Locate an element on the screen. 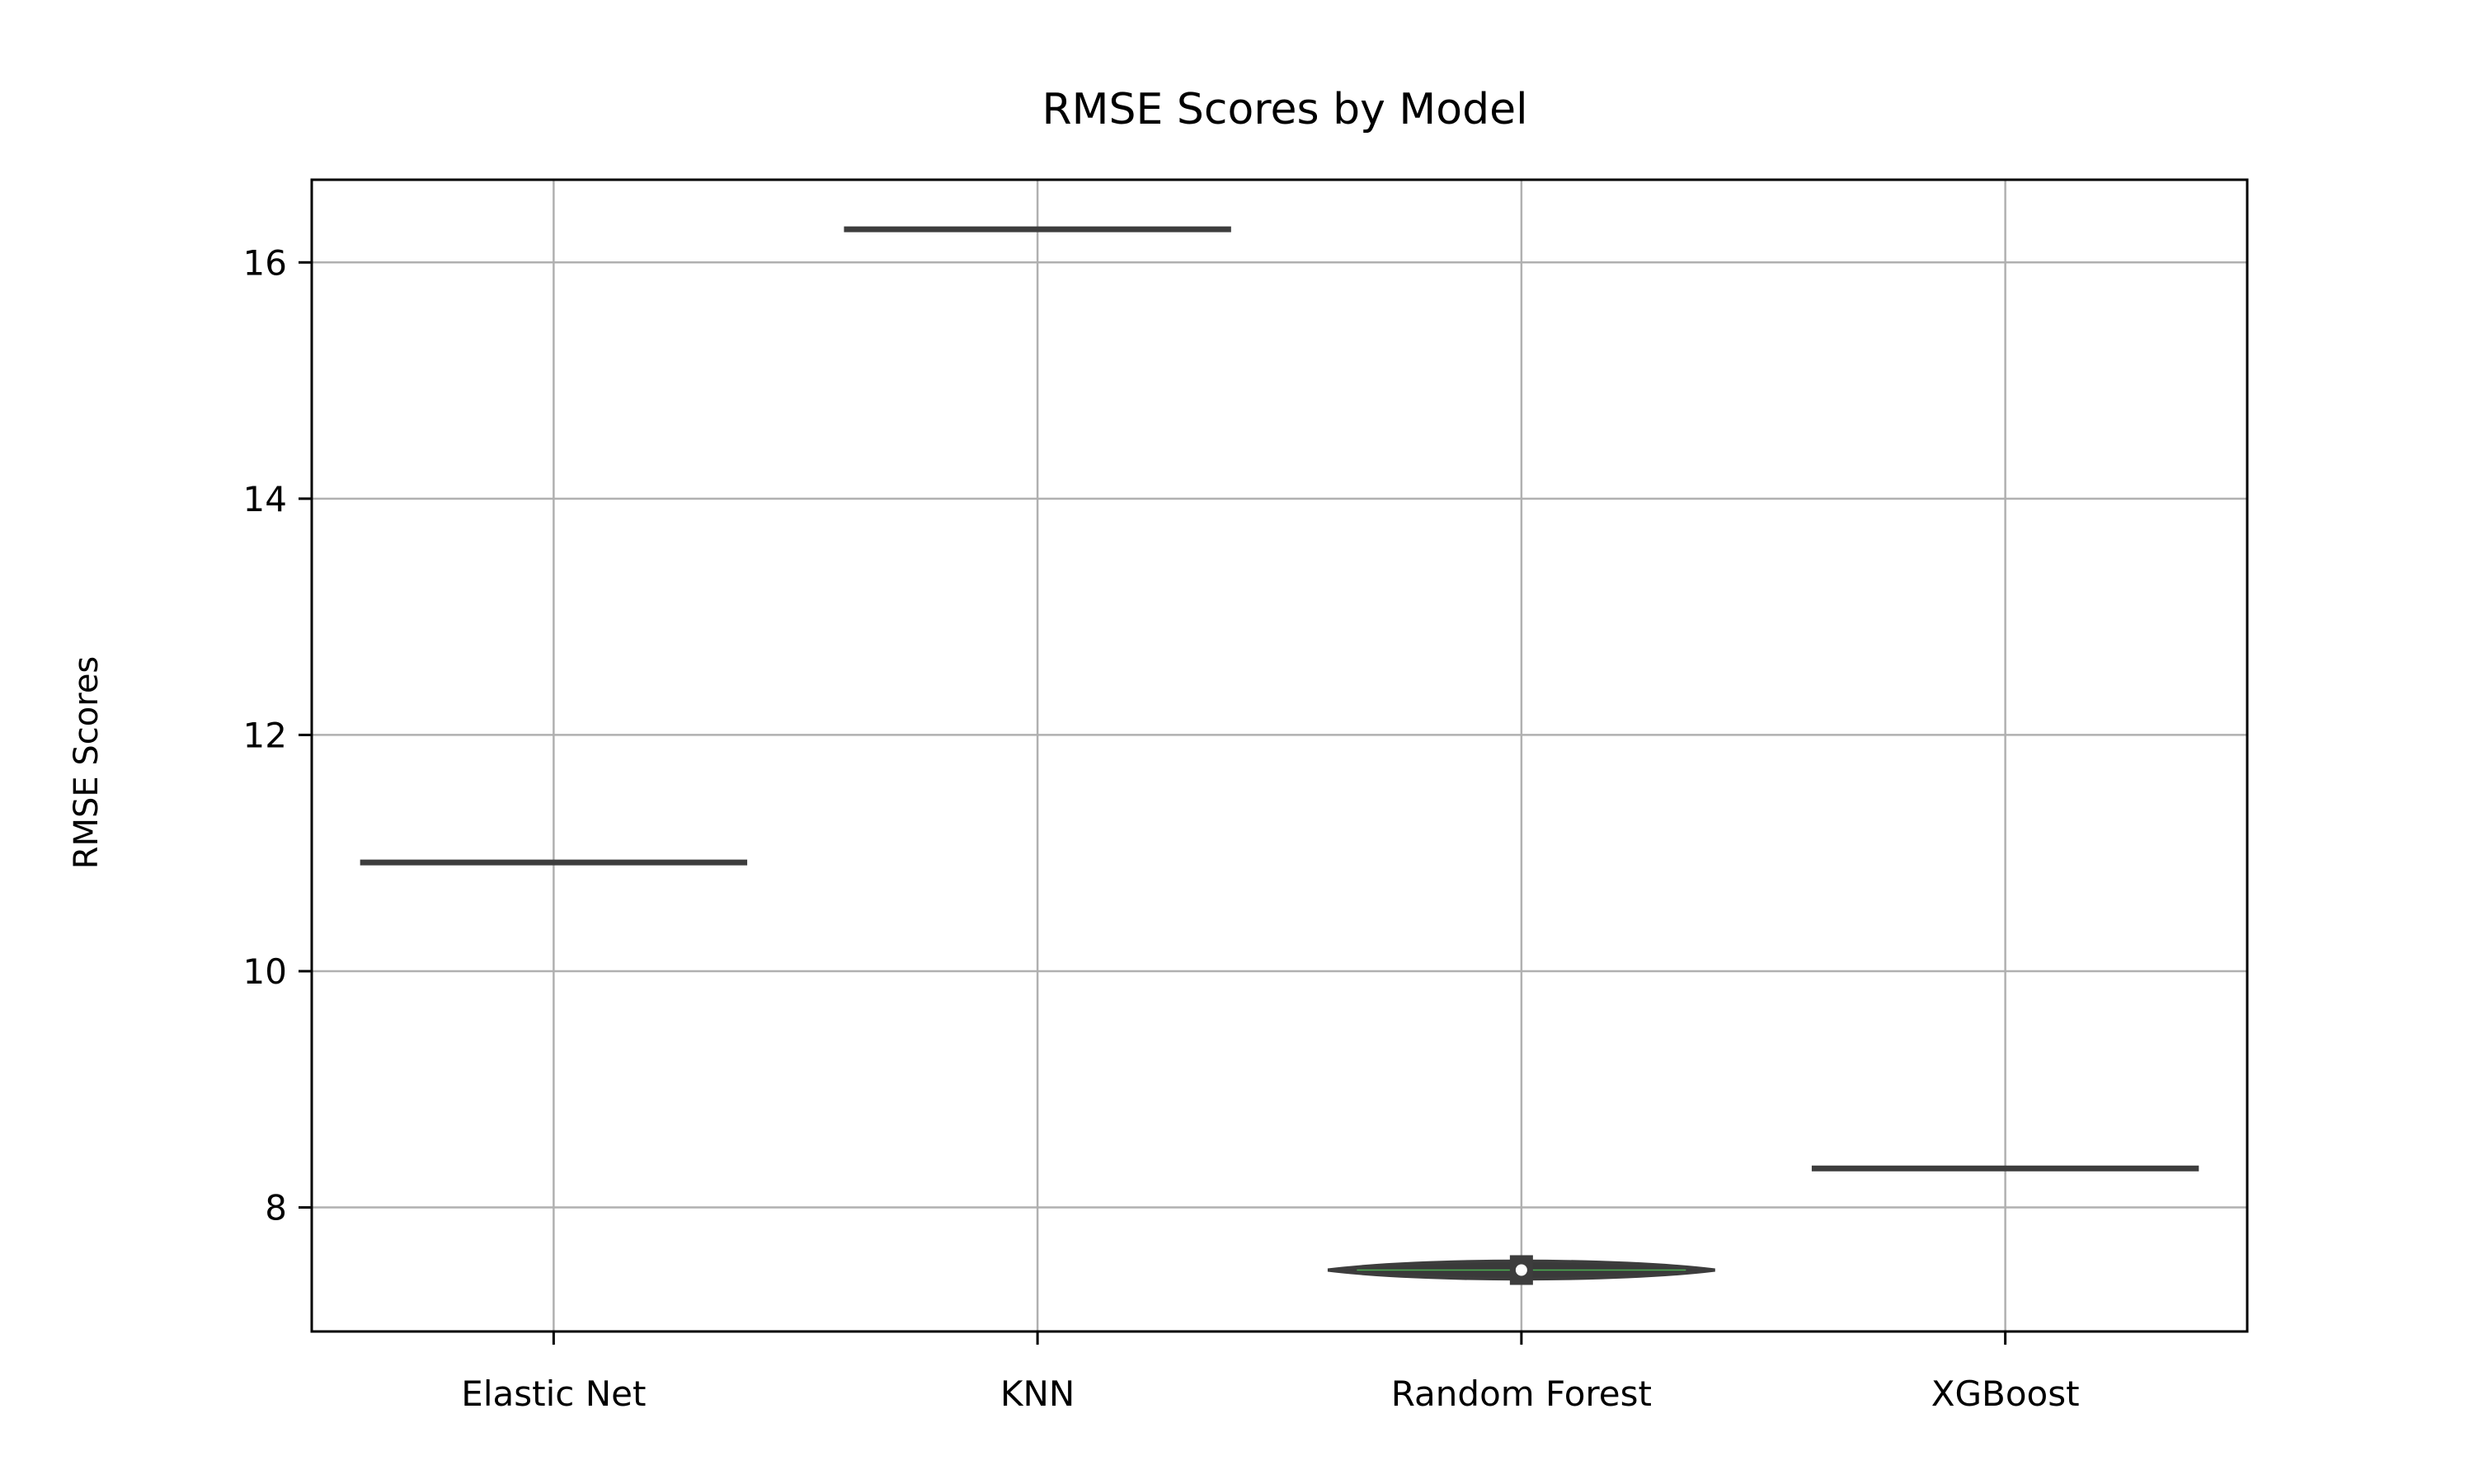 Image resolution: width=2474 pixels, height=1484 pixels. x-tick: Random Forest is located at coordinates (1521, 1372).